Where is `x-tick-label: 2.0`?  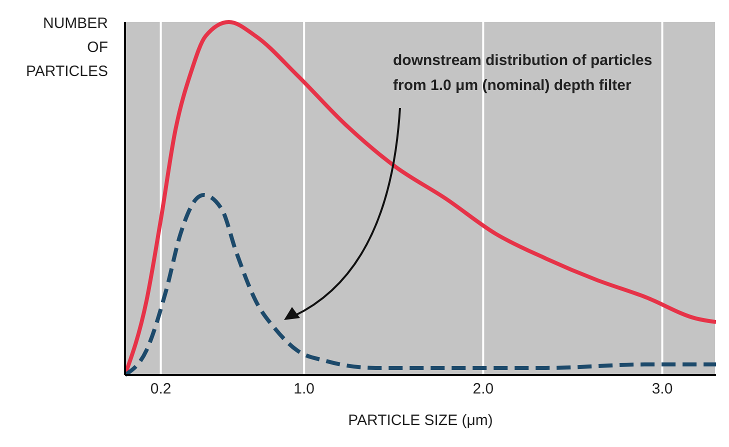 x-tick-label: 2.0 is located at coordinates (483, 389).